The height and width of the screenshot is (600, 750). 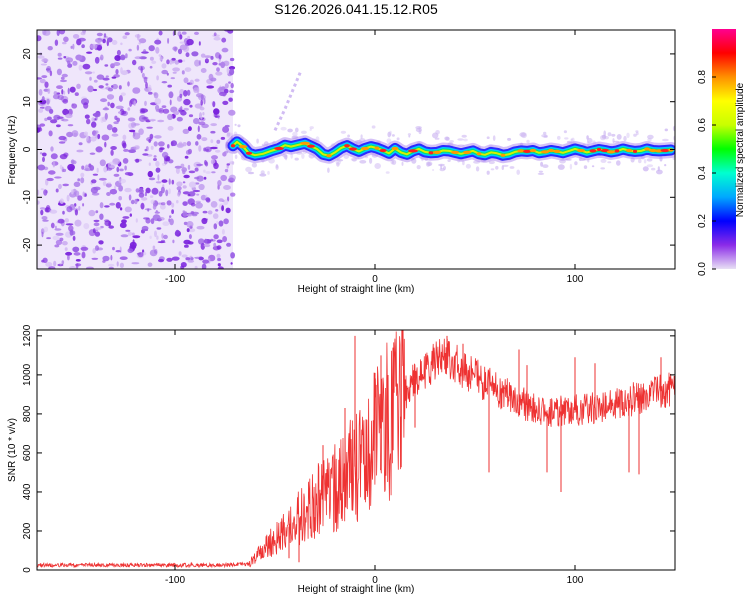 I want to click on x-tick-label: 100, so click(x=575, y=279).